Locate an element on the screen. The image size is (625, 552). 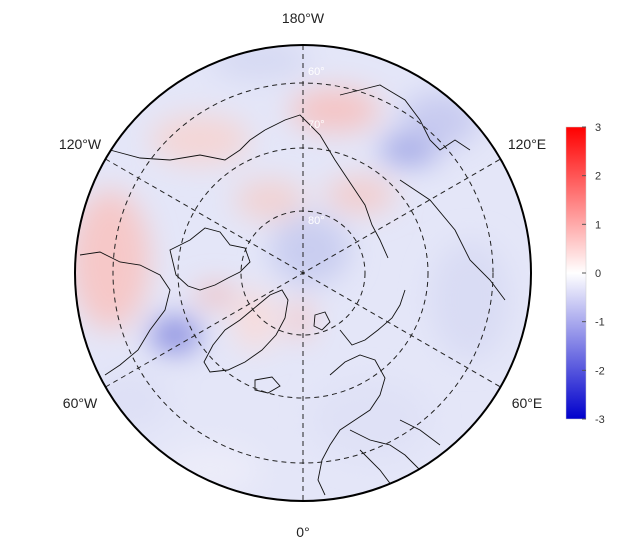
lon-label-lower-right: 60°E is located at coordinates (527, 403).